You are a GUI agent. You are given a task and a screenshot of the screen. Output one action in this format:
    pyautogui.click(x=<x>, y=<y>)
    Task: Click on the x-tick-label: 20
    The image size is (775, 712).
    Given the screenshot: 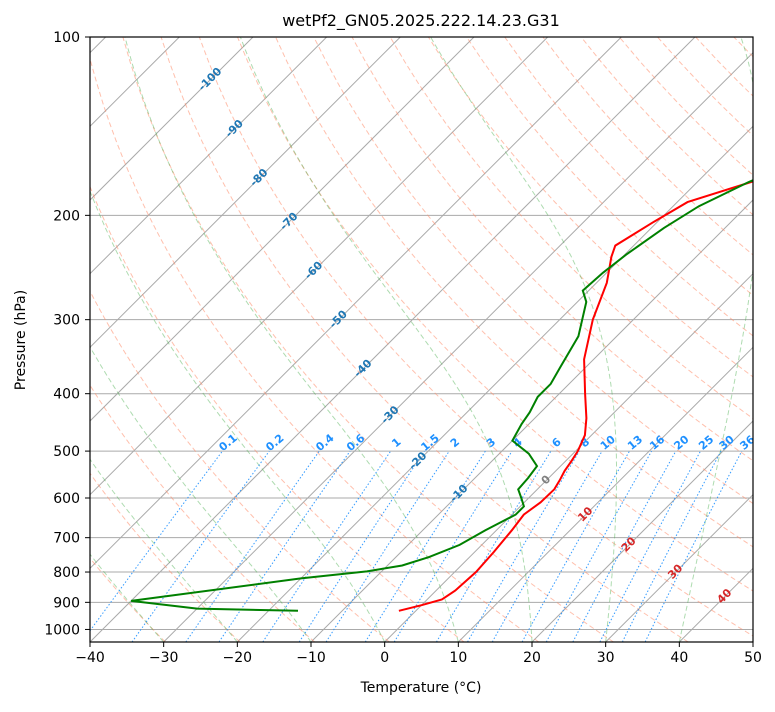 What is the action you would take?
    pyautogui.click(x=532, y=658)
    